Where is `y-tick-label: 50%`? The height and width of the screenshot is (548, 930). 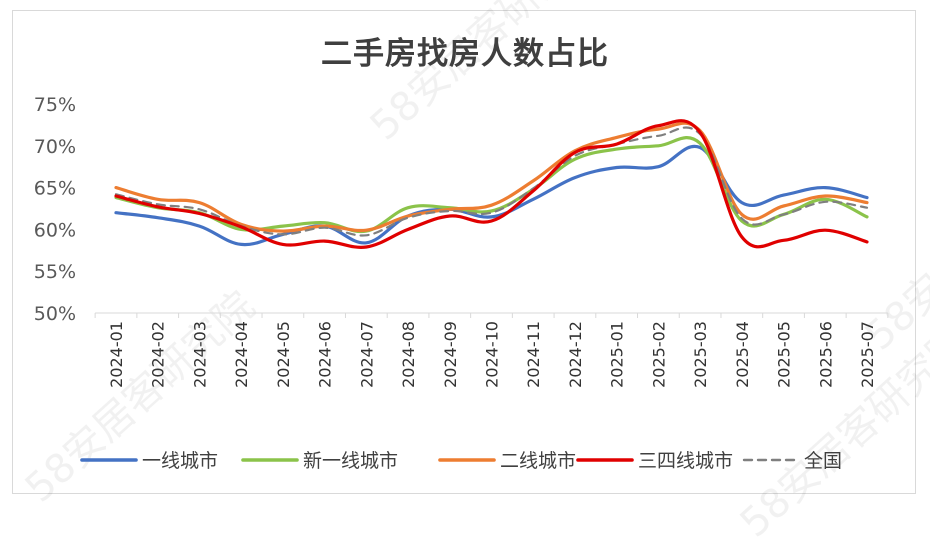
y-tick-label: 50% is located at coordinates (55, 314).